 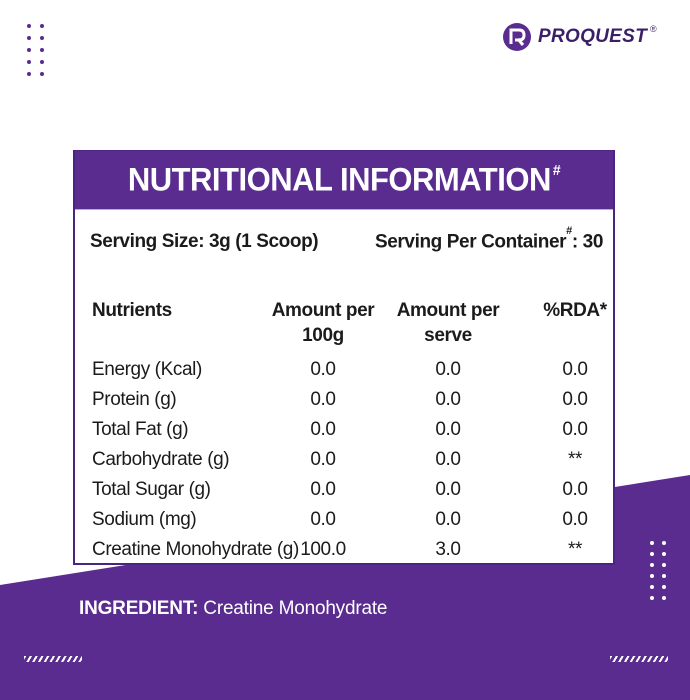 I want to click on header-nutrients: Nutrients, so click(x=132, y=310).